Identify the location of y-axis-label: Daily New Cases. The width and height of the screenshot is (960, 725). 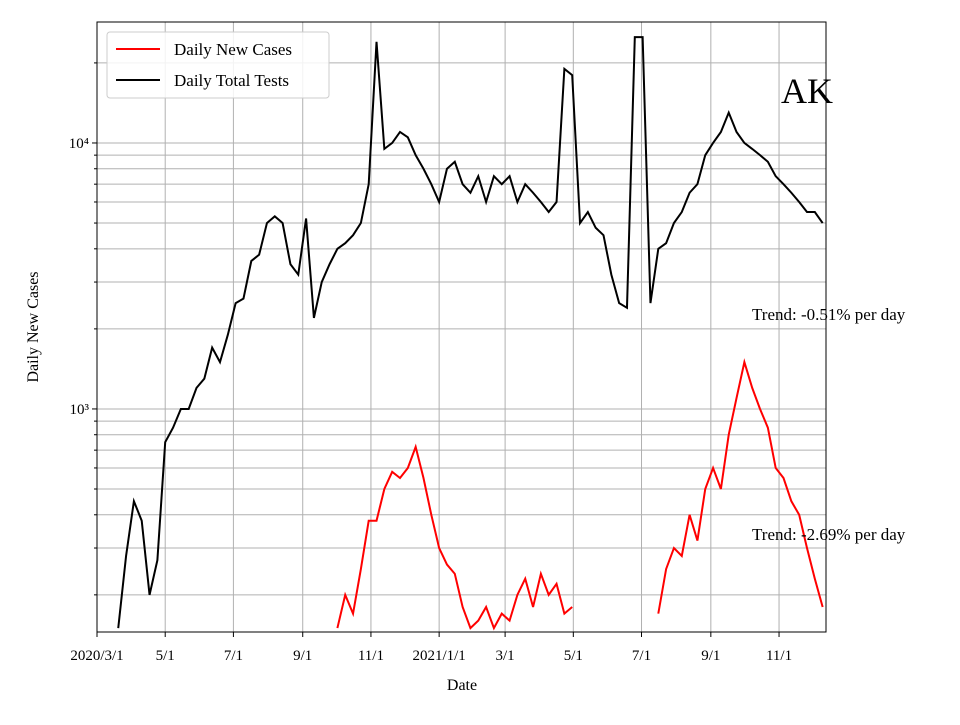
(33, 326).